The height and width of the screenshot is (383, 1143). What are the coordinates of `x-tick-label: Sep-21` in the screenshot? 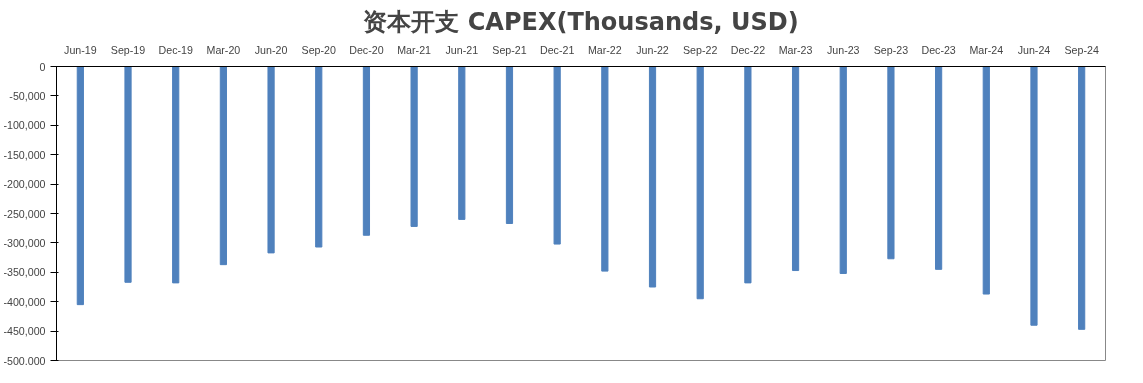 It's located at (509, 49).